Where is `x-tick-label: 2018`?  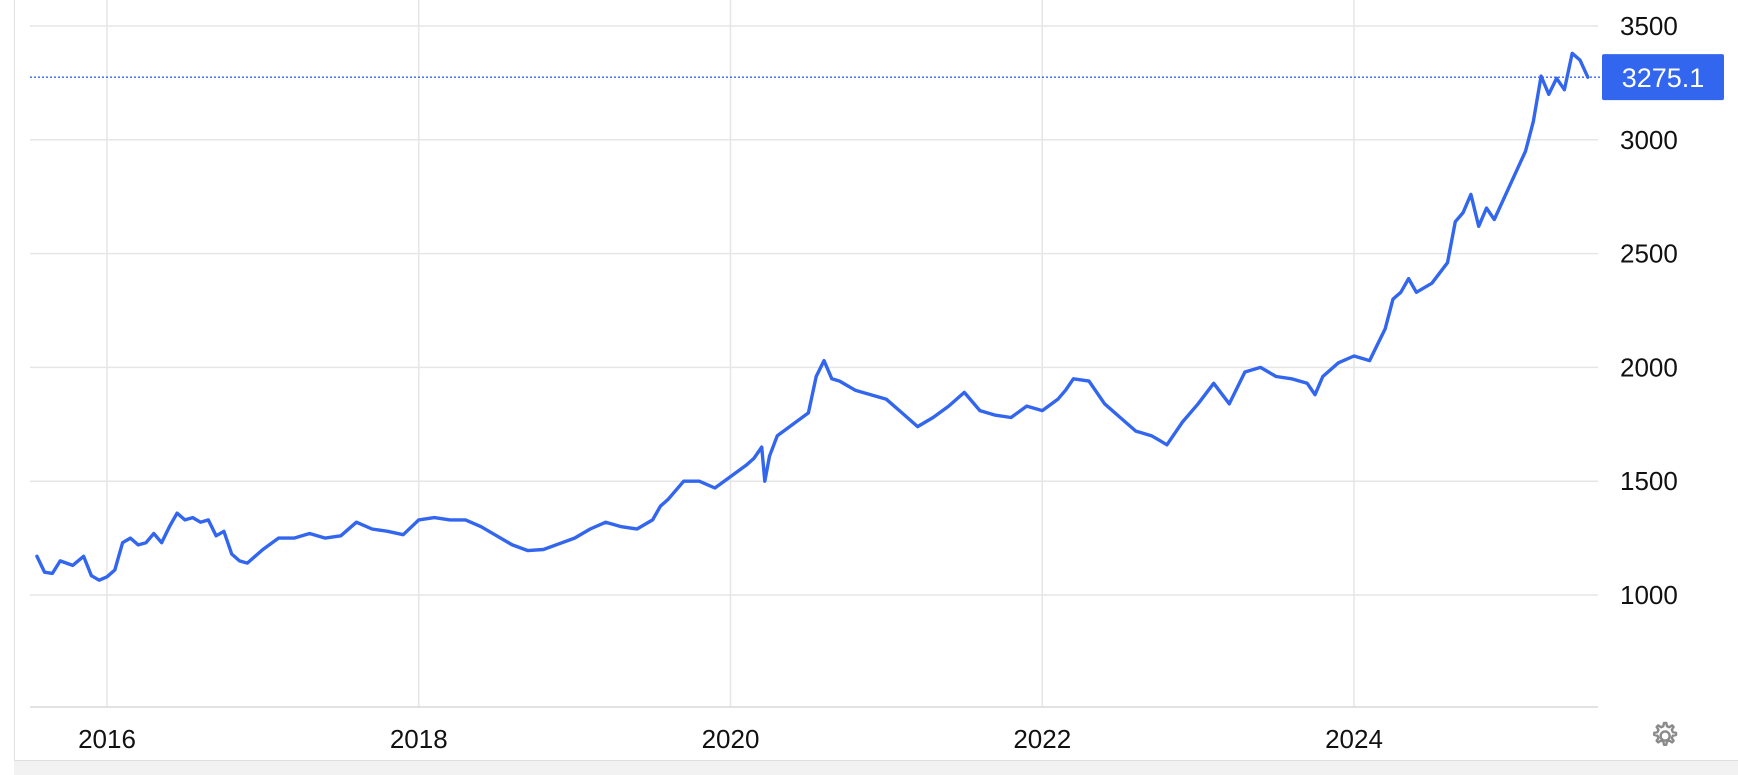
x-tick-label: 2018 is located at coordinates (419, 739).